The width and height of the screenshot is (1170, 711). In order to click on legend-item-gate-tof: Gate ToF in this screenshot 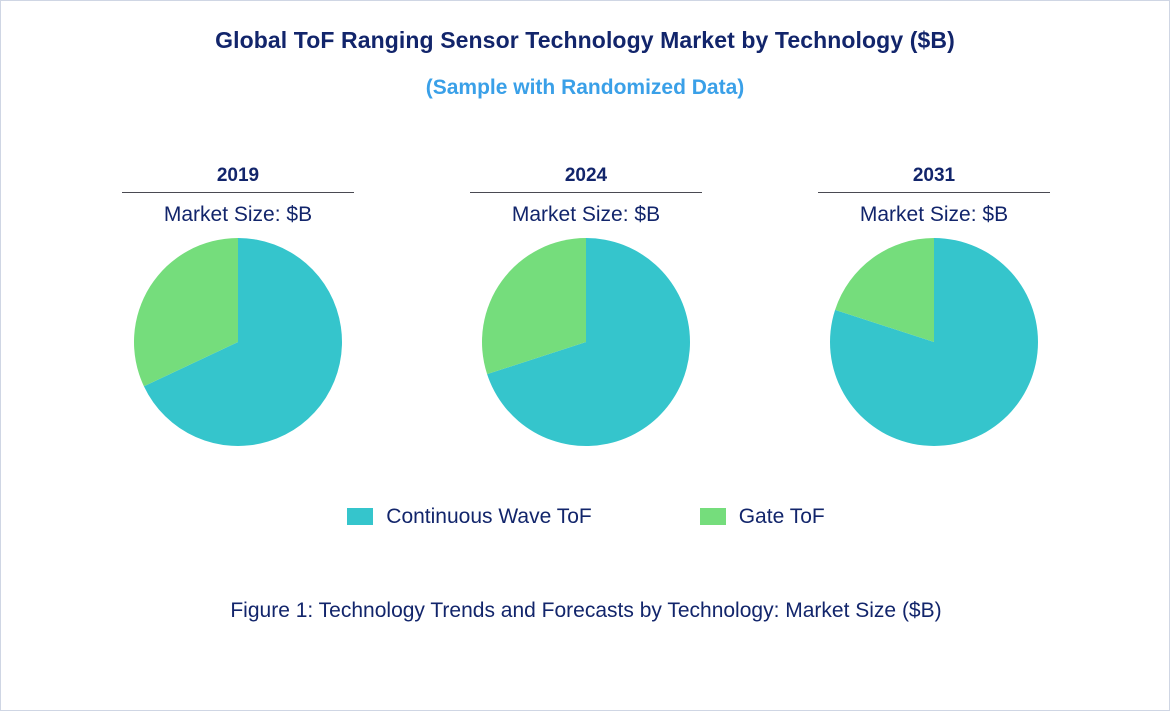, I will do `click(762, 516)`.